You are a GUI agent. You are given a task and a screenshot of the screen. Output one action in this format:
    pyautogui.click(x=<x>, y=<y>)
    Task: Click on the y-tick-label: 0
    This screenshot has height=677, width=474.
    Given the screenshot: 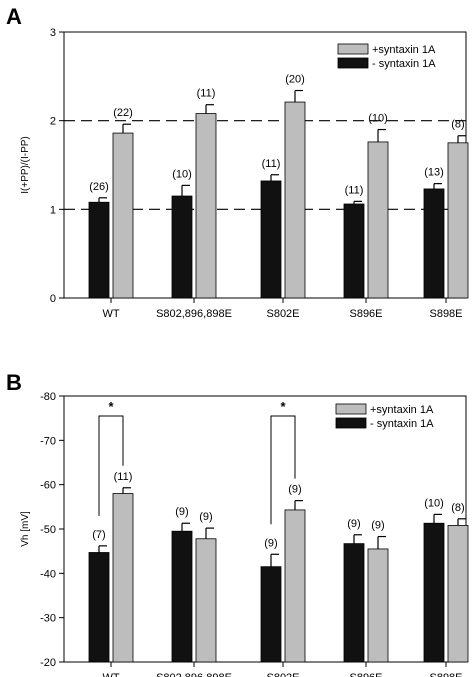 What is the action you would take?
    pyautogui.click(x=53, y=299)
    